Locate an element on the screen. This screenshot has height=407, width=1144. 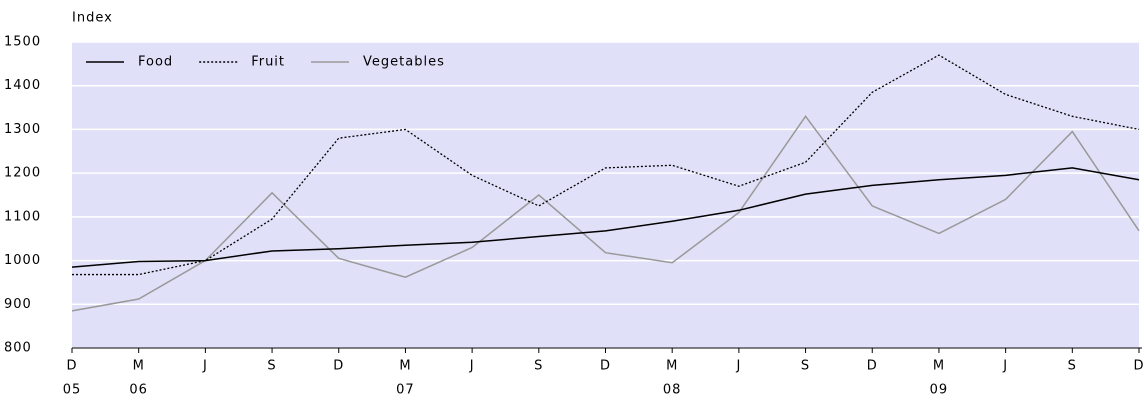
y-tick-label: 800 is located at coordinates (18, 348).